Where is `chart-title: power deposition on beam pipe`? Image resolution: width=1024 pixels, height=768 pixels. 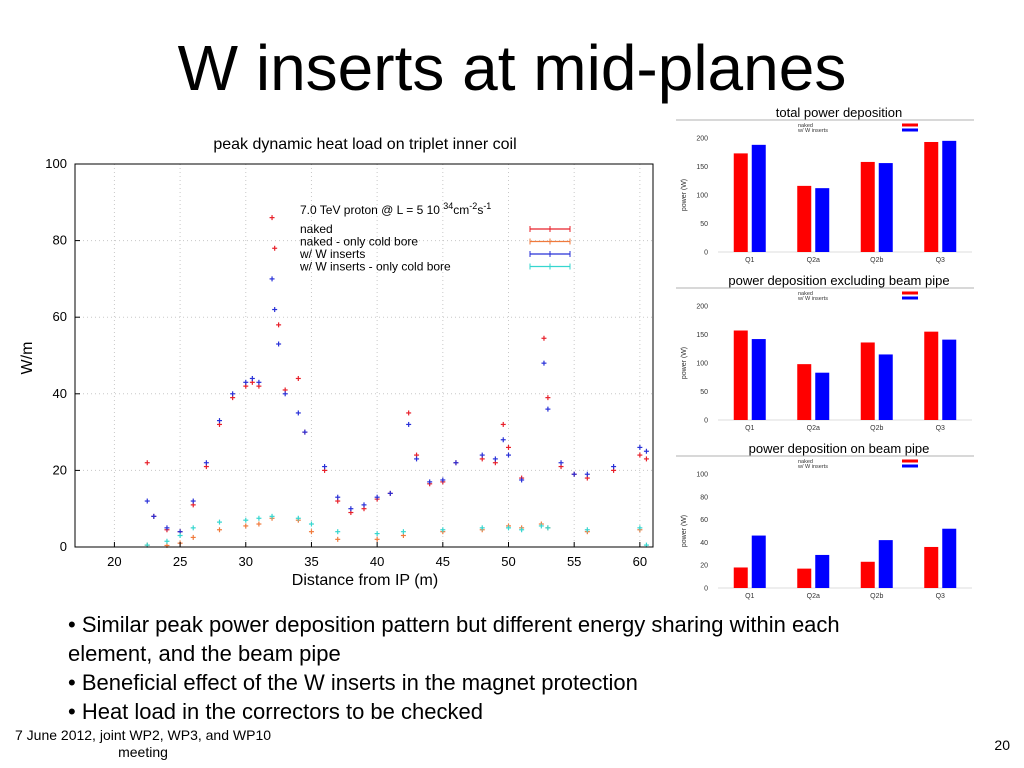
chart-title: power deposition on beam pipe is located at coordinates (839, 448).